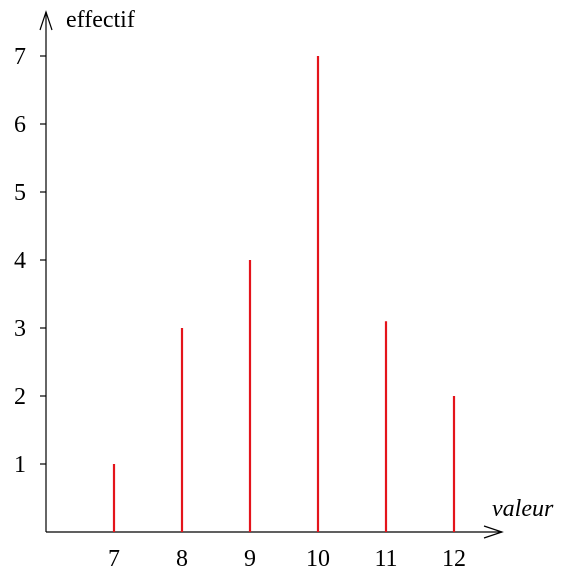 Image resolution: width=570 pixels, height=574 pixels. What do you see at coordinates (250, 559) in the screenshot?
I see `x-tick-label: 9` at bounding box center [250, 559].